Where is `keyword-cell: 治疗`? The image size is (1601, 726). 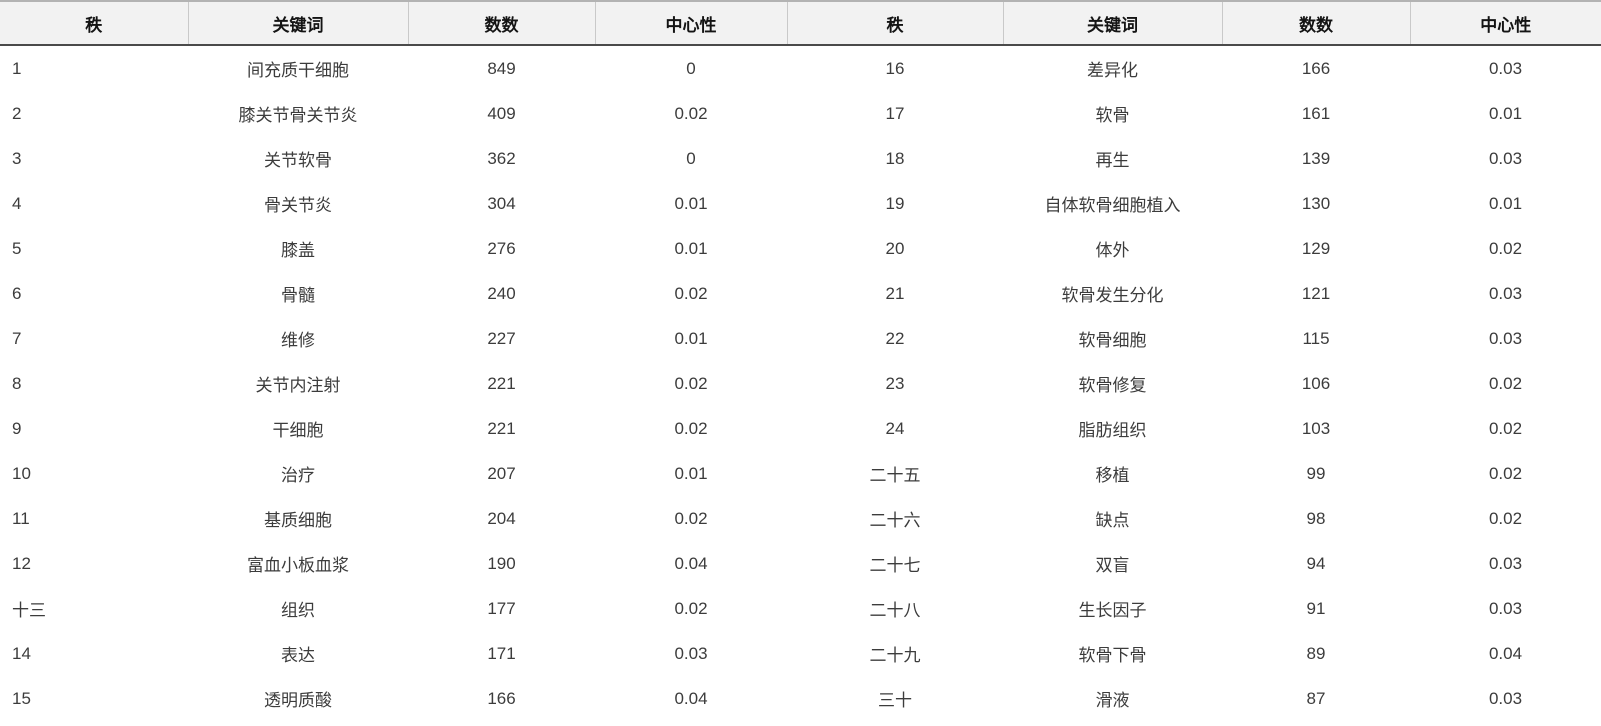 keyword-cell: 治疗 is located at coordinates (298, 475).